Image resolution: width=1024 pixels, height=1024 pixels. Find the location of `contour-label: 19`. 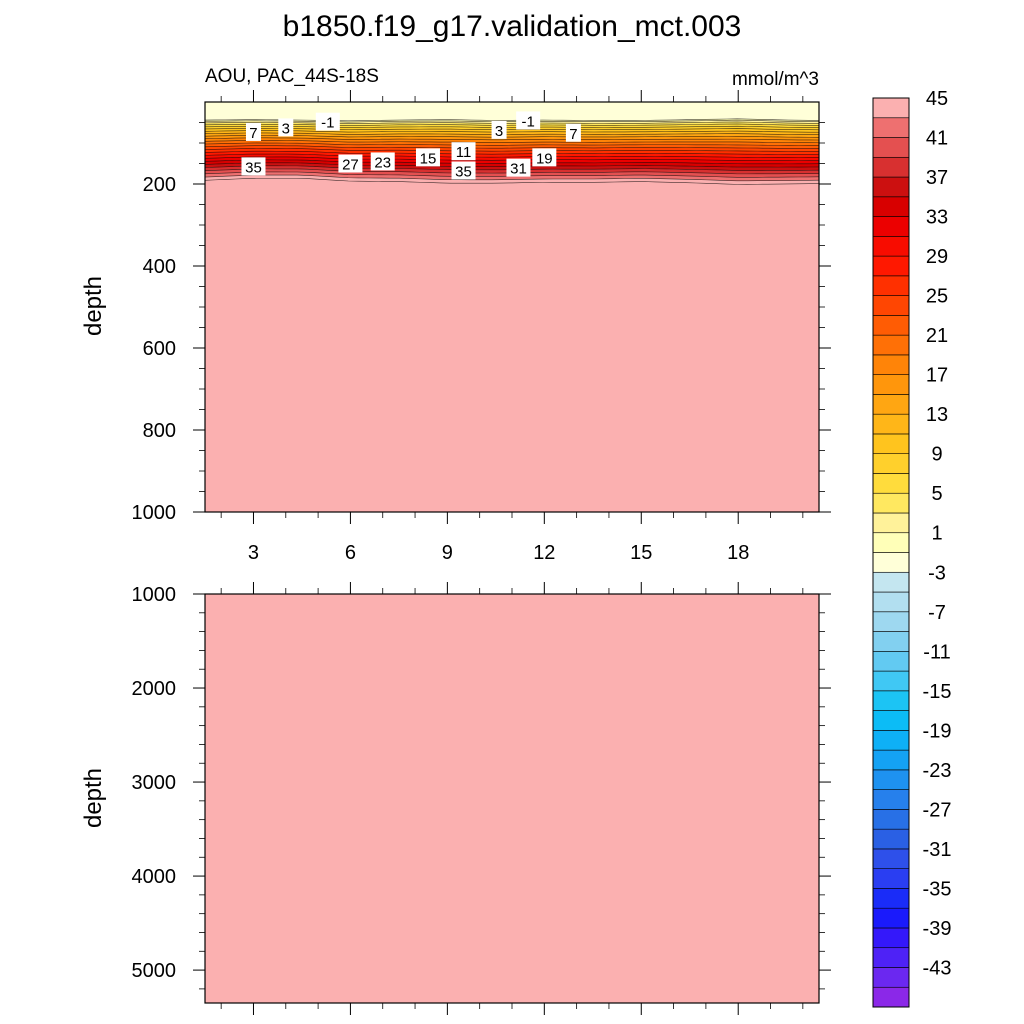

contour-label: 19 is located at coordinates (544, 157).